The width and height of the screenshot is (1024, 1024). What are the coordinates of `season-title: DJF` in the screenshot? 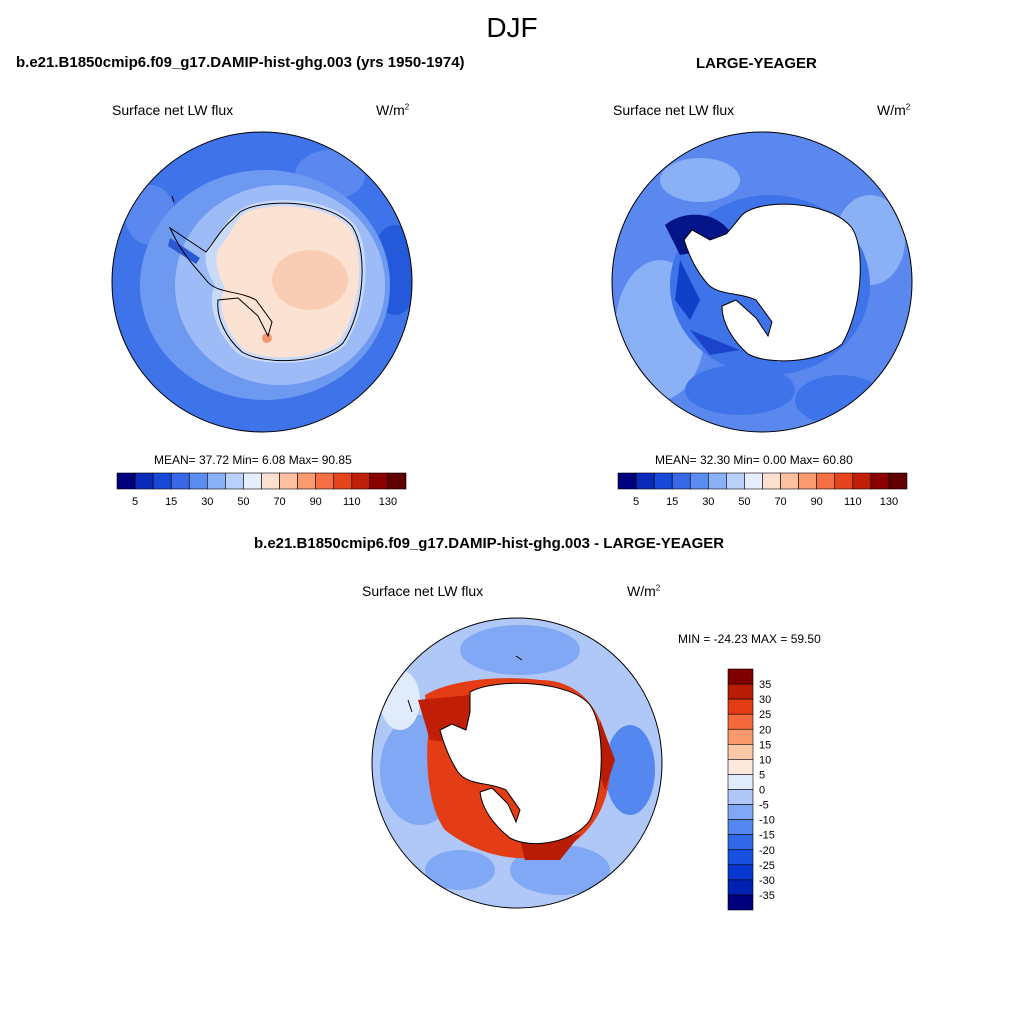 It's located at (512, 27).